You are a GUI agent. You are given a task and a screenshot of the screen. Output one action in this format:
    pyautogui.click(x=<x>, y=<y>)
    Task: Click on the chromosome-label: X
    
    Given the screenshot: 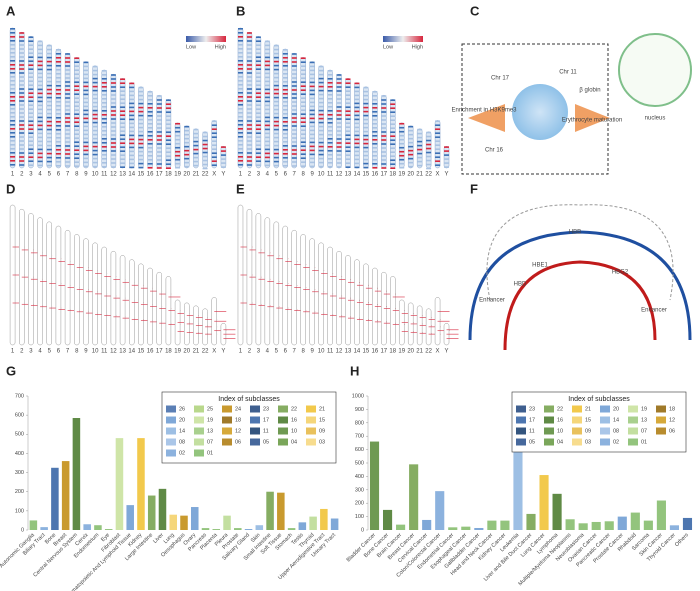 What is the action you would take?
    pyautogui.click(x=438, y=352)
    